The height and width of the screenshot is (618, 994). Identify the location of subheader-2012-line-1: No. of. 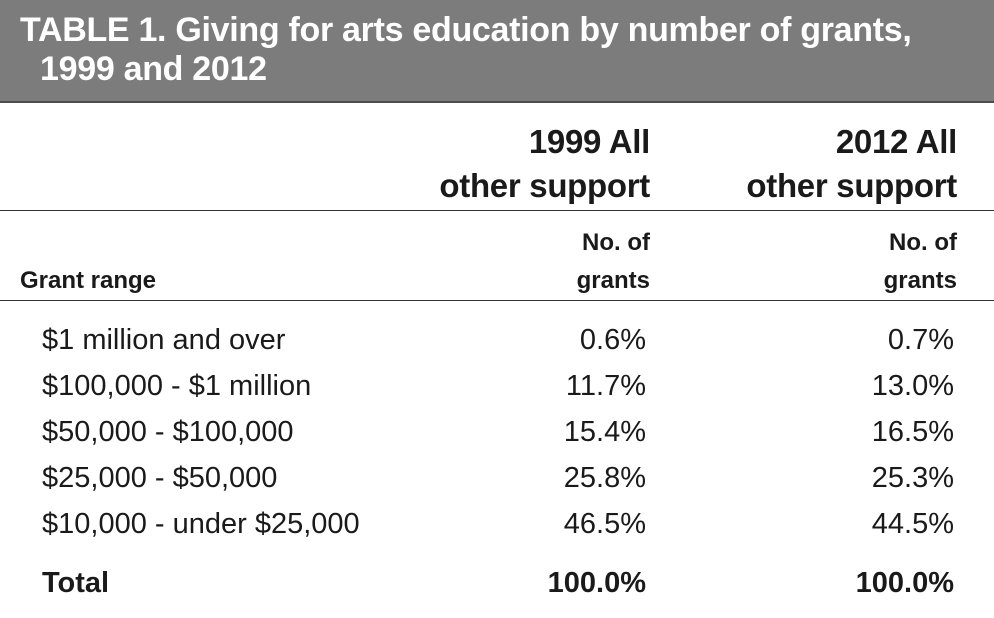
(923, 242).